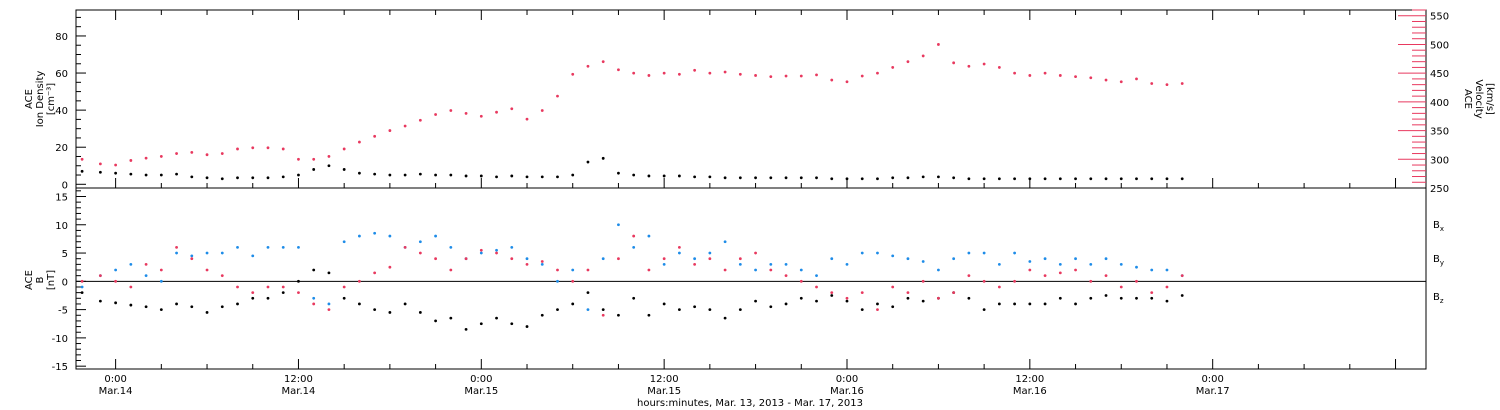 The width and height of the screenshot is (1500, 410). Describe the element at coordinates (61, 37) in the screenshot. I see `top-left-tick-label: 80` at that location.